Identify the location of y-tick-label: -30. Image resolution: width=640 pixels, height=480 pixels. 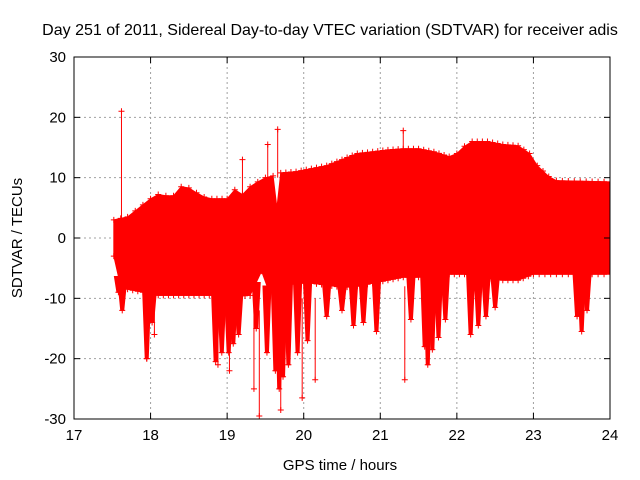
(55, 419).